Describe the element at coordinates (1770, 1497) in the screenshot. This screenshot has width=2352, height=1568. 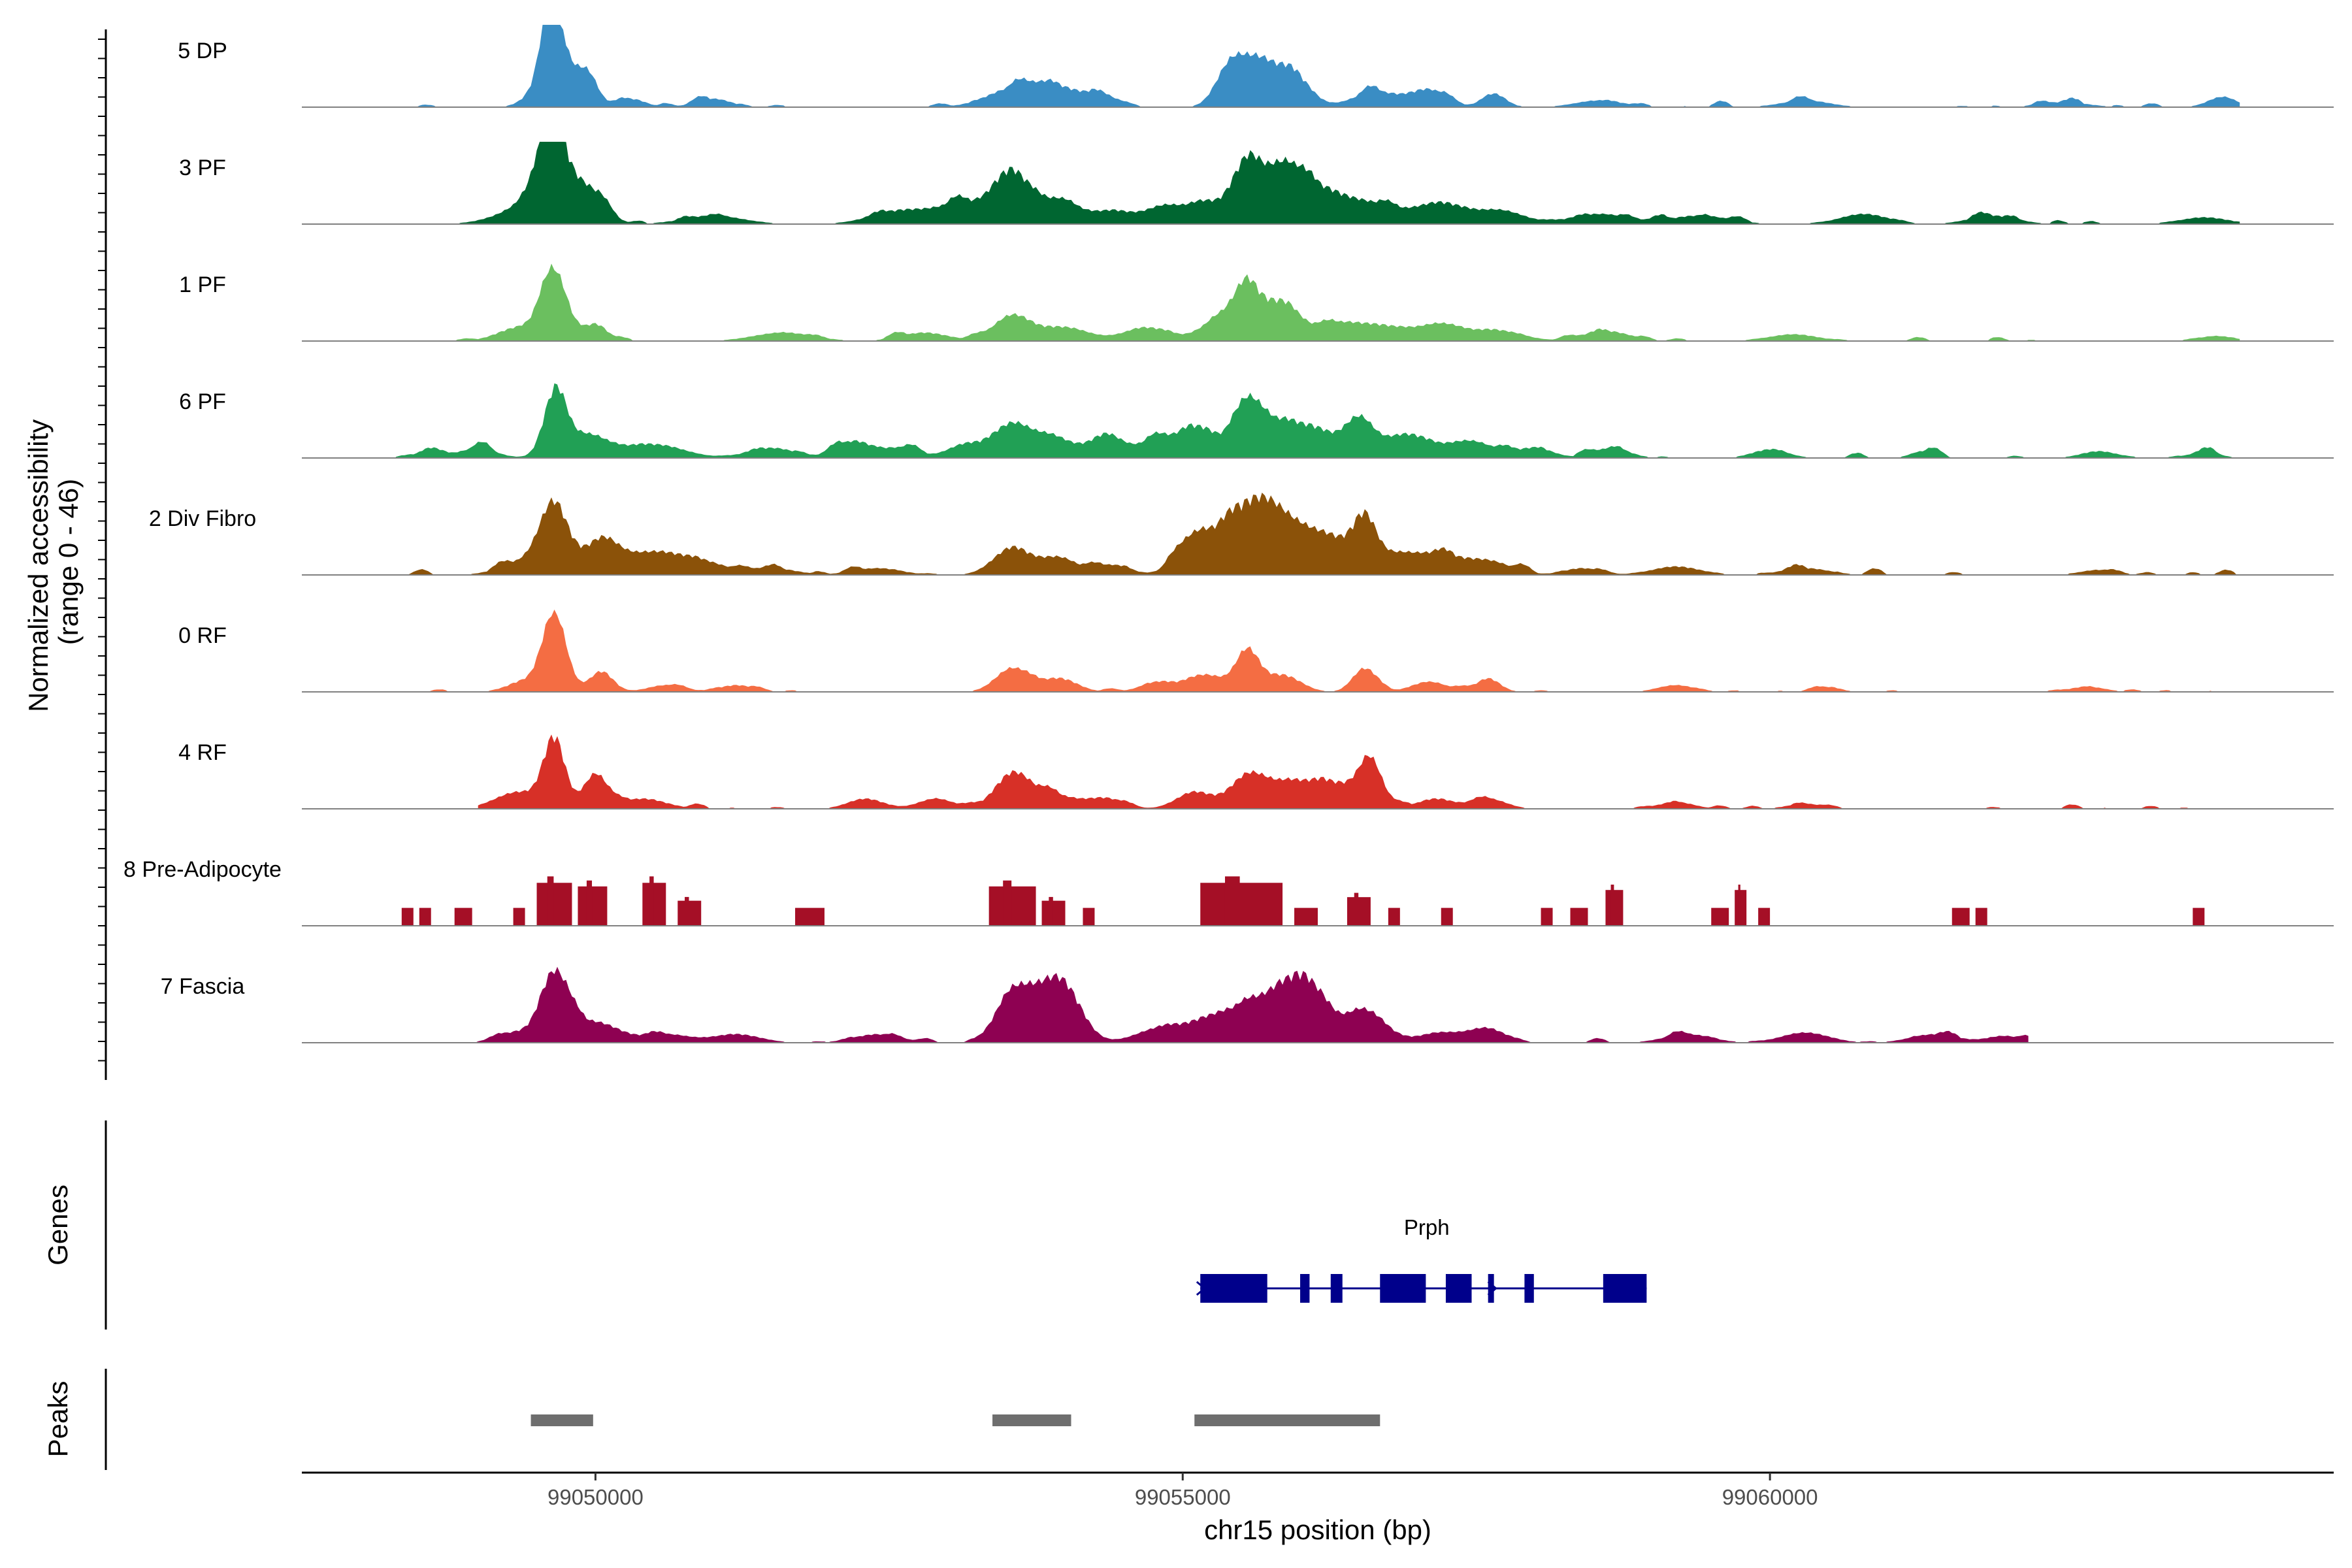
I see `x-tick-label: 99060000` at that location.